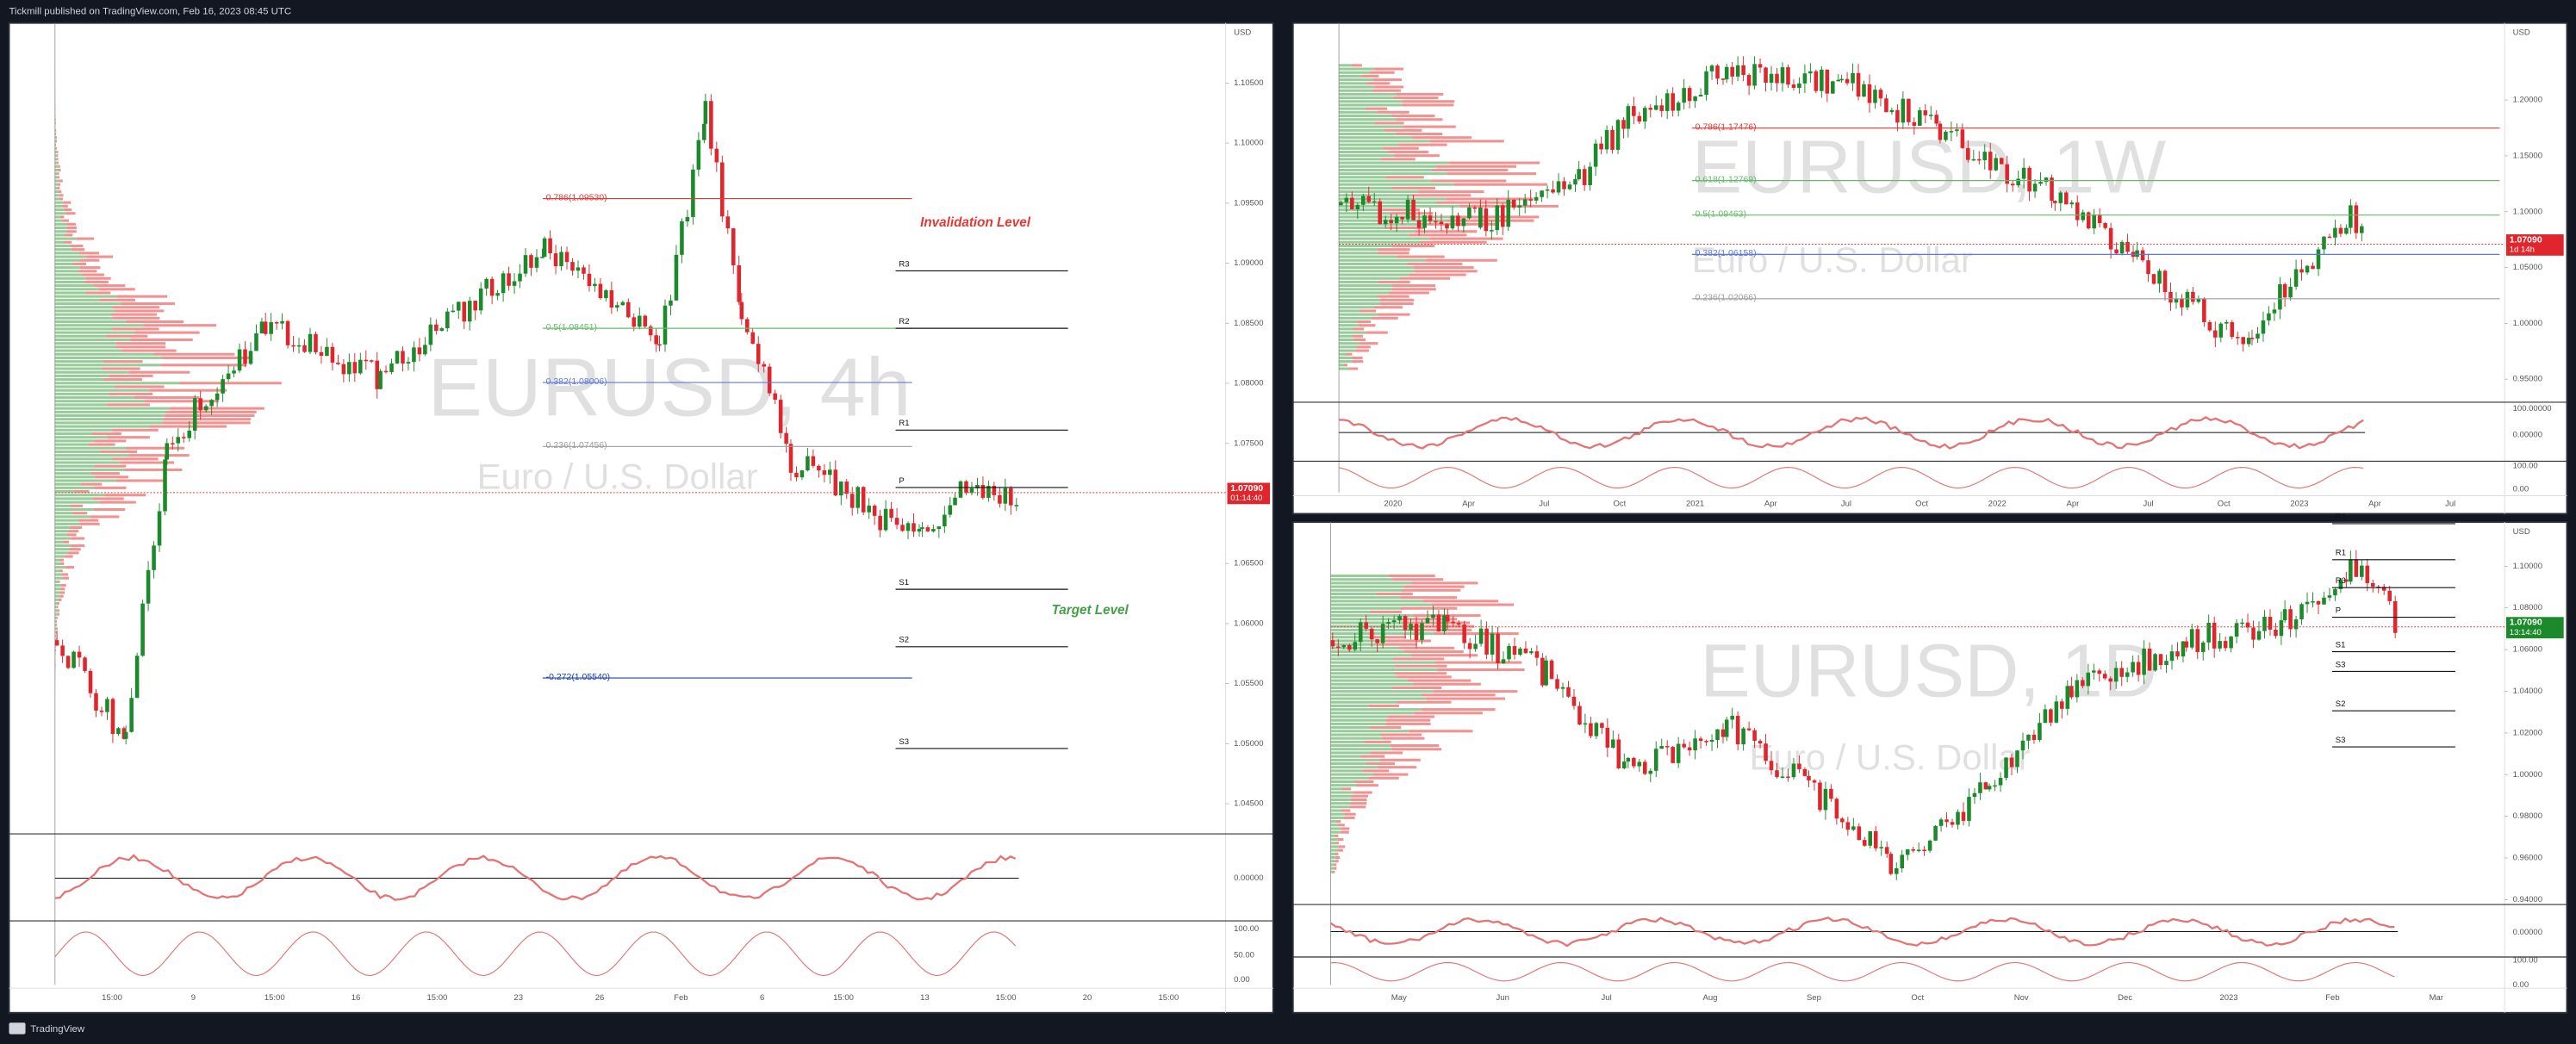 This screenshot has height=1044, width=2576. What do you see at coordinates (2535, 245) in the screenshot?
I see `last-price-box` at bounding box center [2535, 245].